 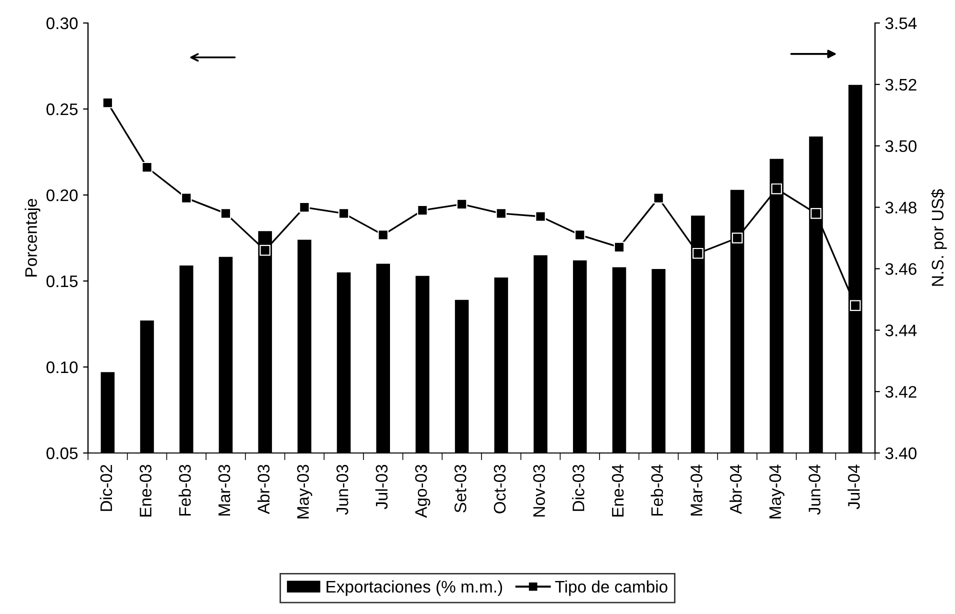 What do you see at coordinates (146, 490) in the screenshot?
I see `x-tick-label: Ene-03` at bounding box center [146, 490].